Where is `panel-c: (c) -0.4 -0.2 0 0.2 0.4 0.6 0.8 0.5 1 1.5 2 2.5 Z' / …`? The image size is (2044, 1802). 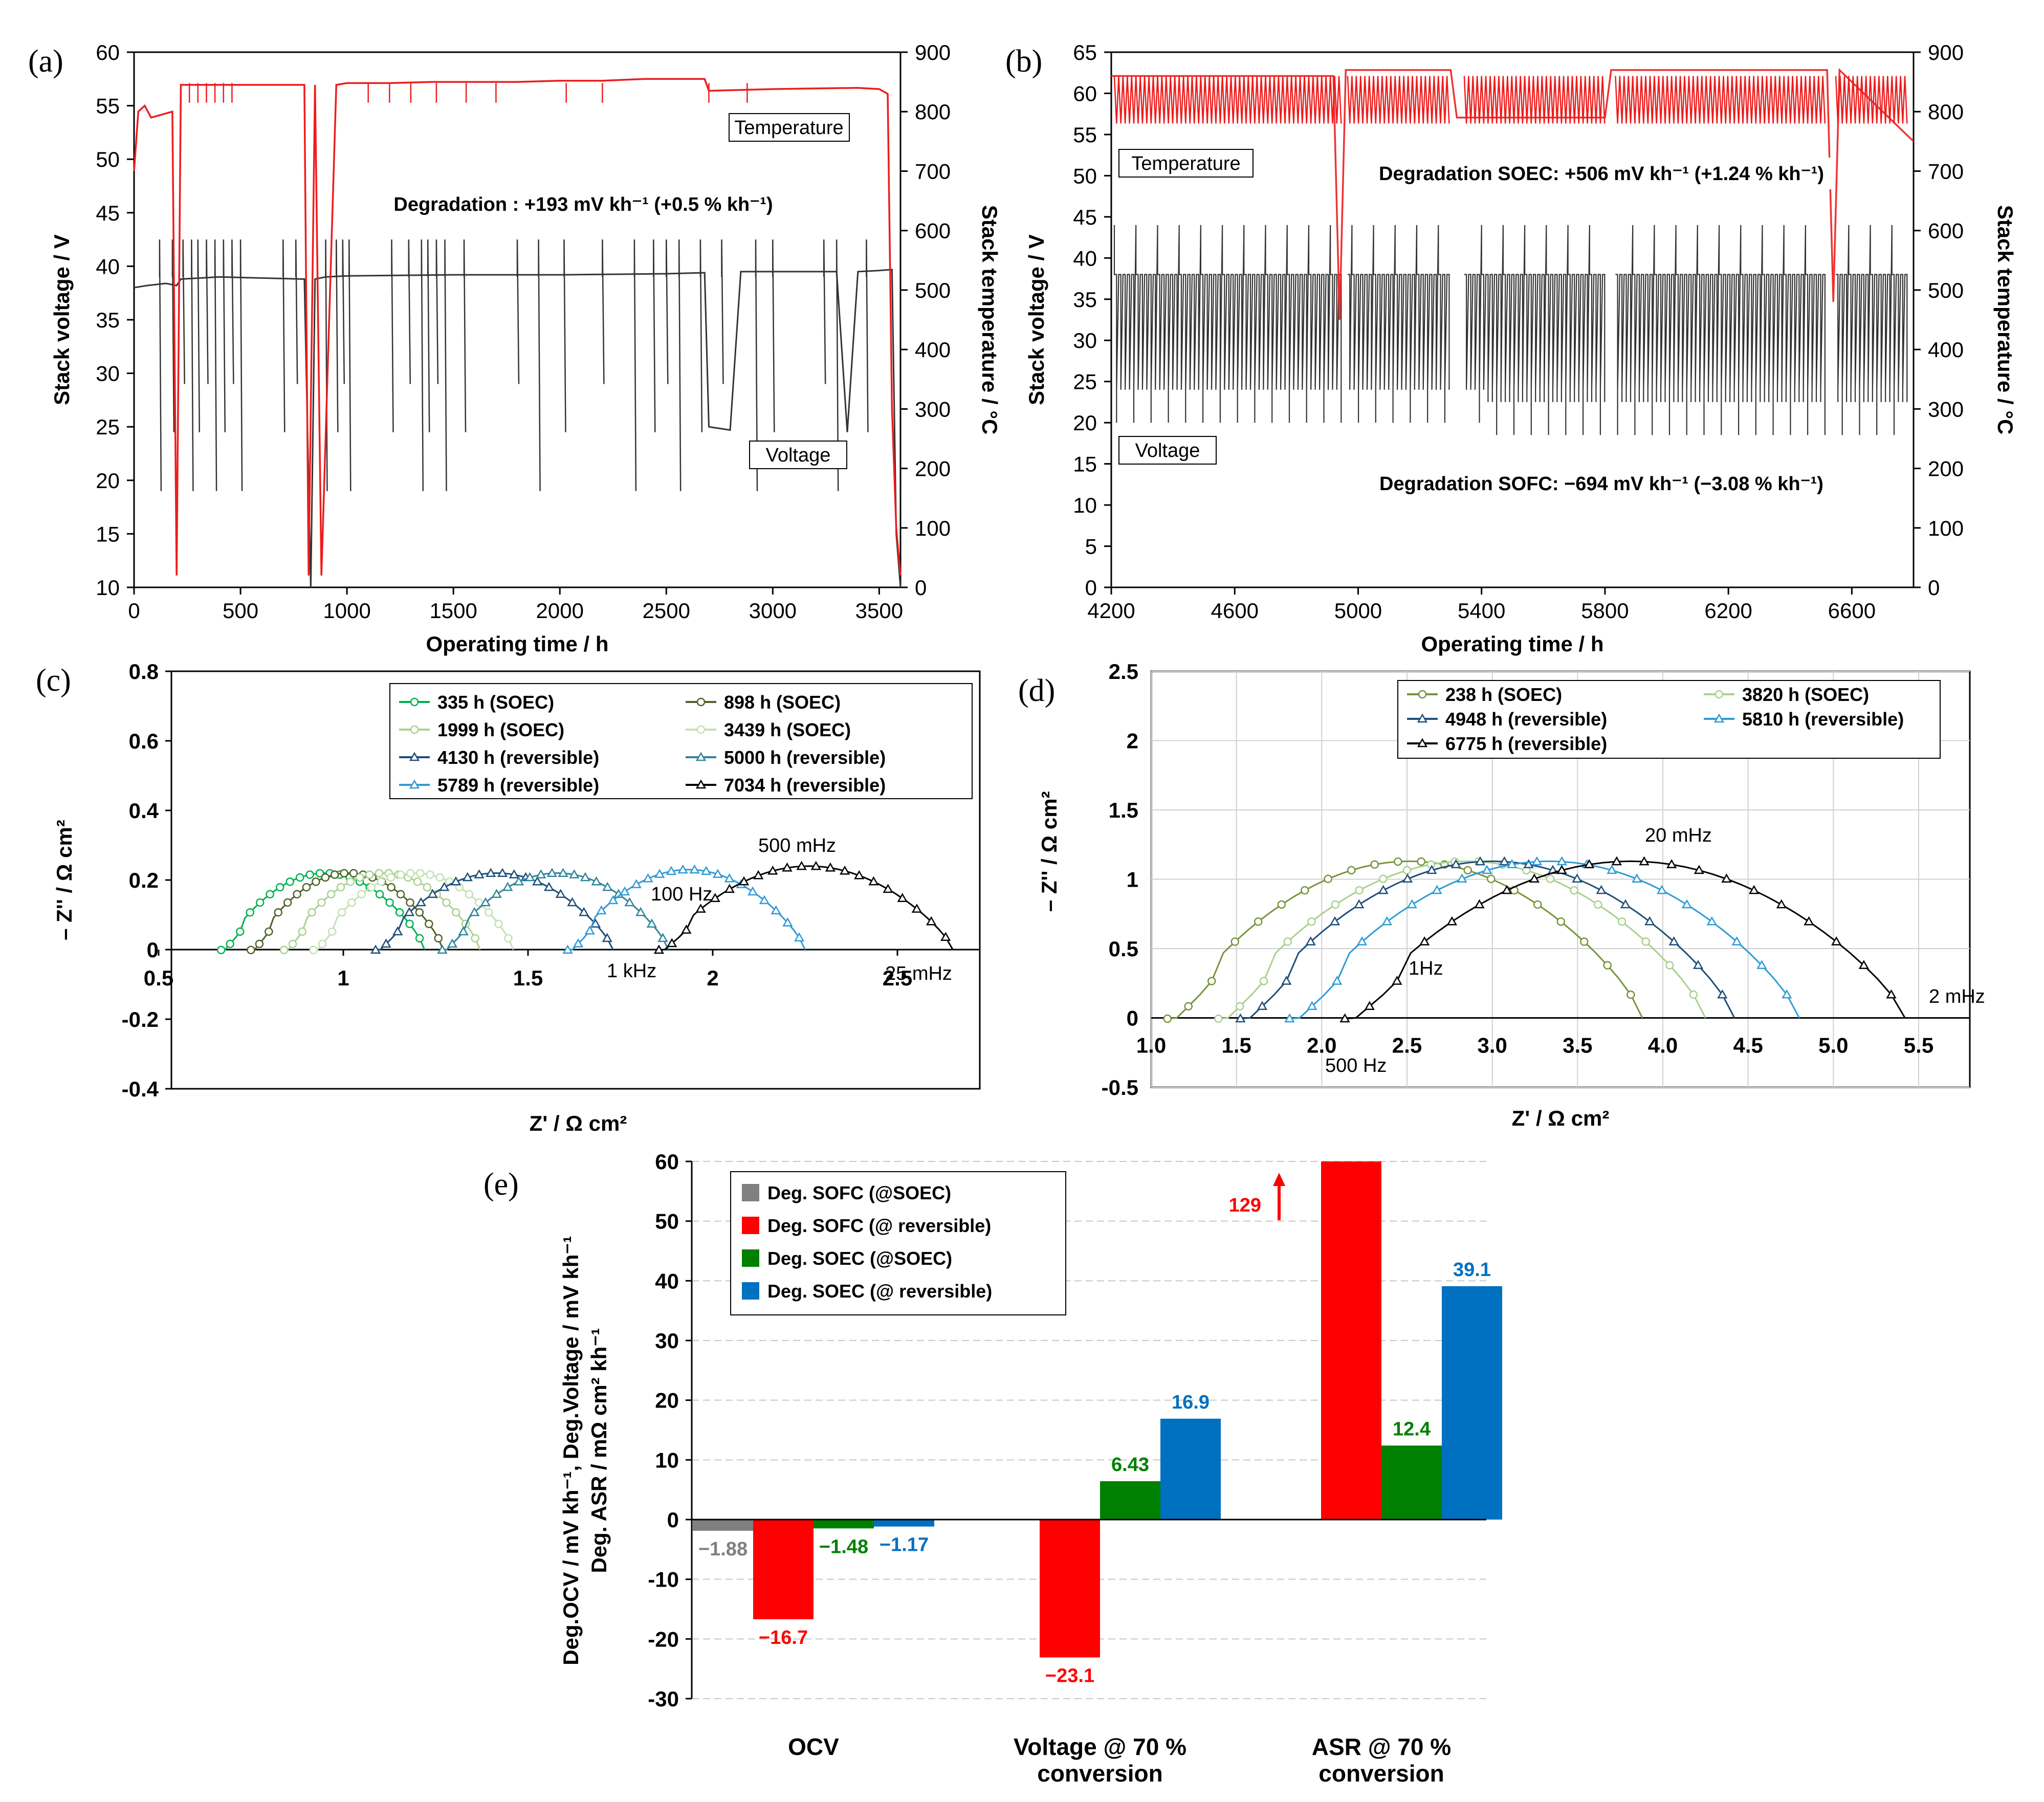 panel-c: (c) -0.4 -0.2 0 0.2 0.4 0.6 0.8 0.5 1 1.5 2 2.5 Z' / … is located at coordinates (508, 897).